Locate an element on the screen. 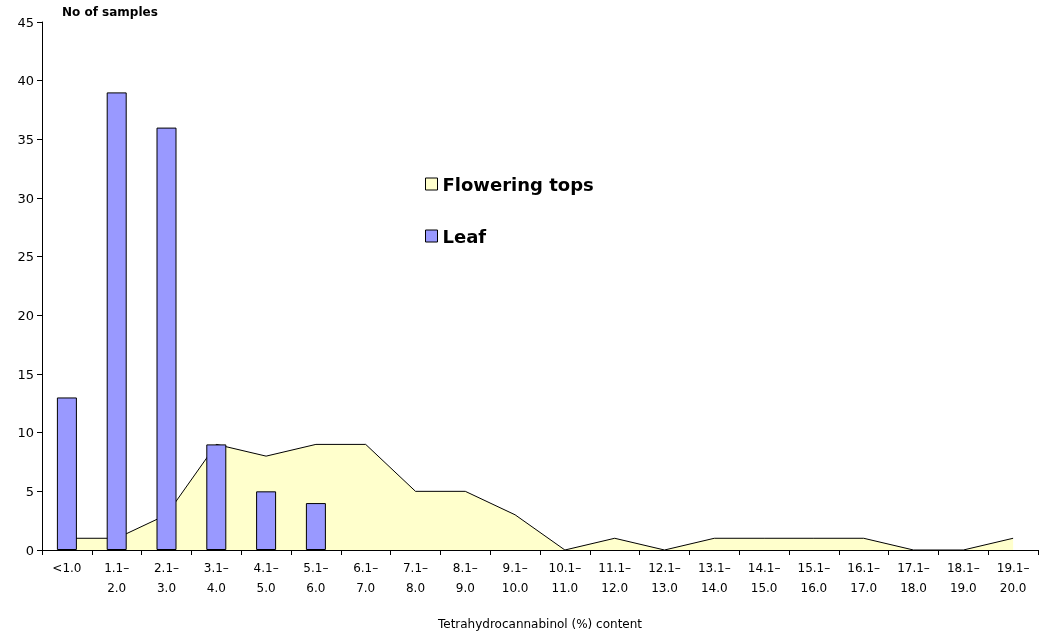  y-tick-label: 5 is located at coordinates (29, 491).